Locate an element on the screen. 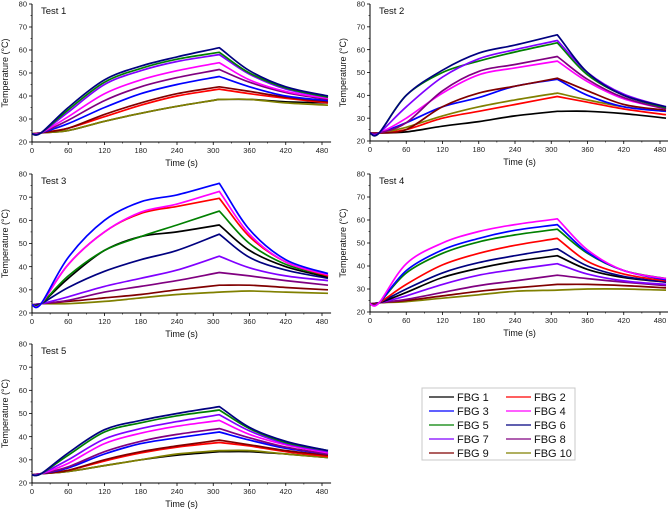  panel-title: Test 2 is located at coordinates (391, 11).